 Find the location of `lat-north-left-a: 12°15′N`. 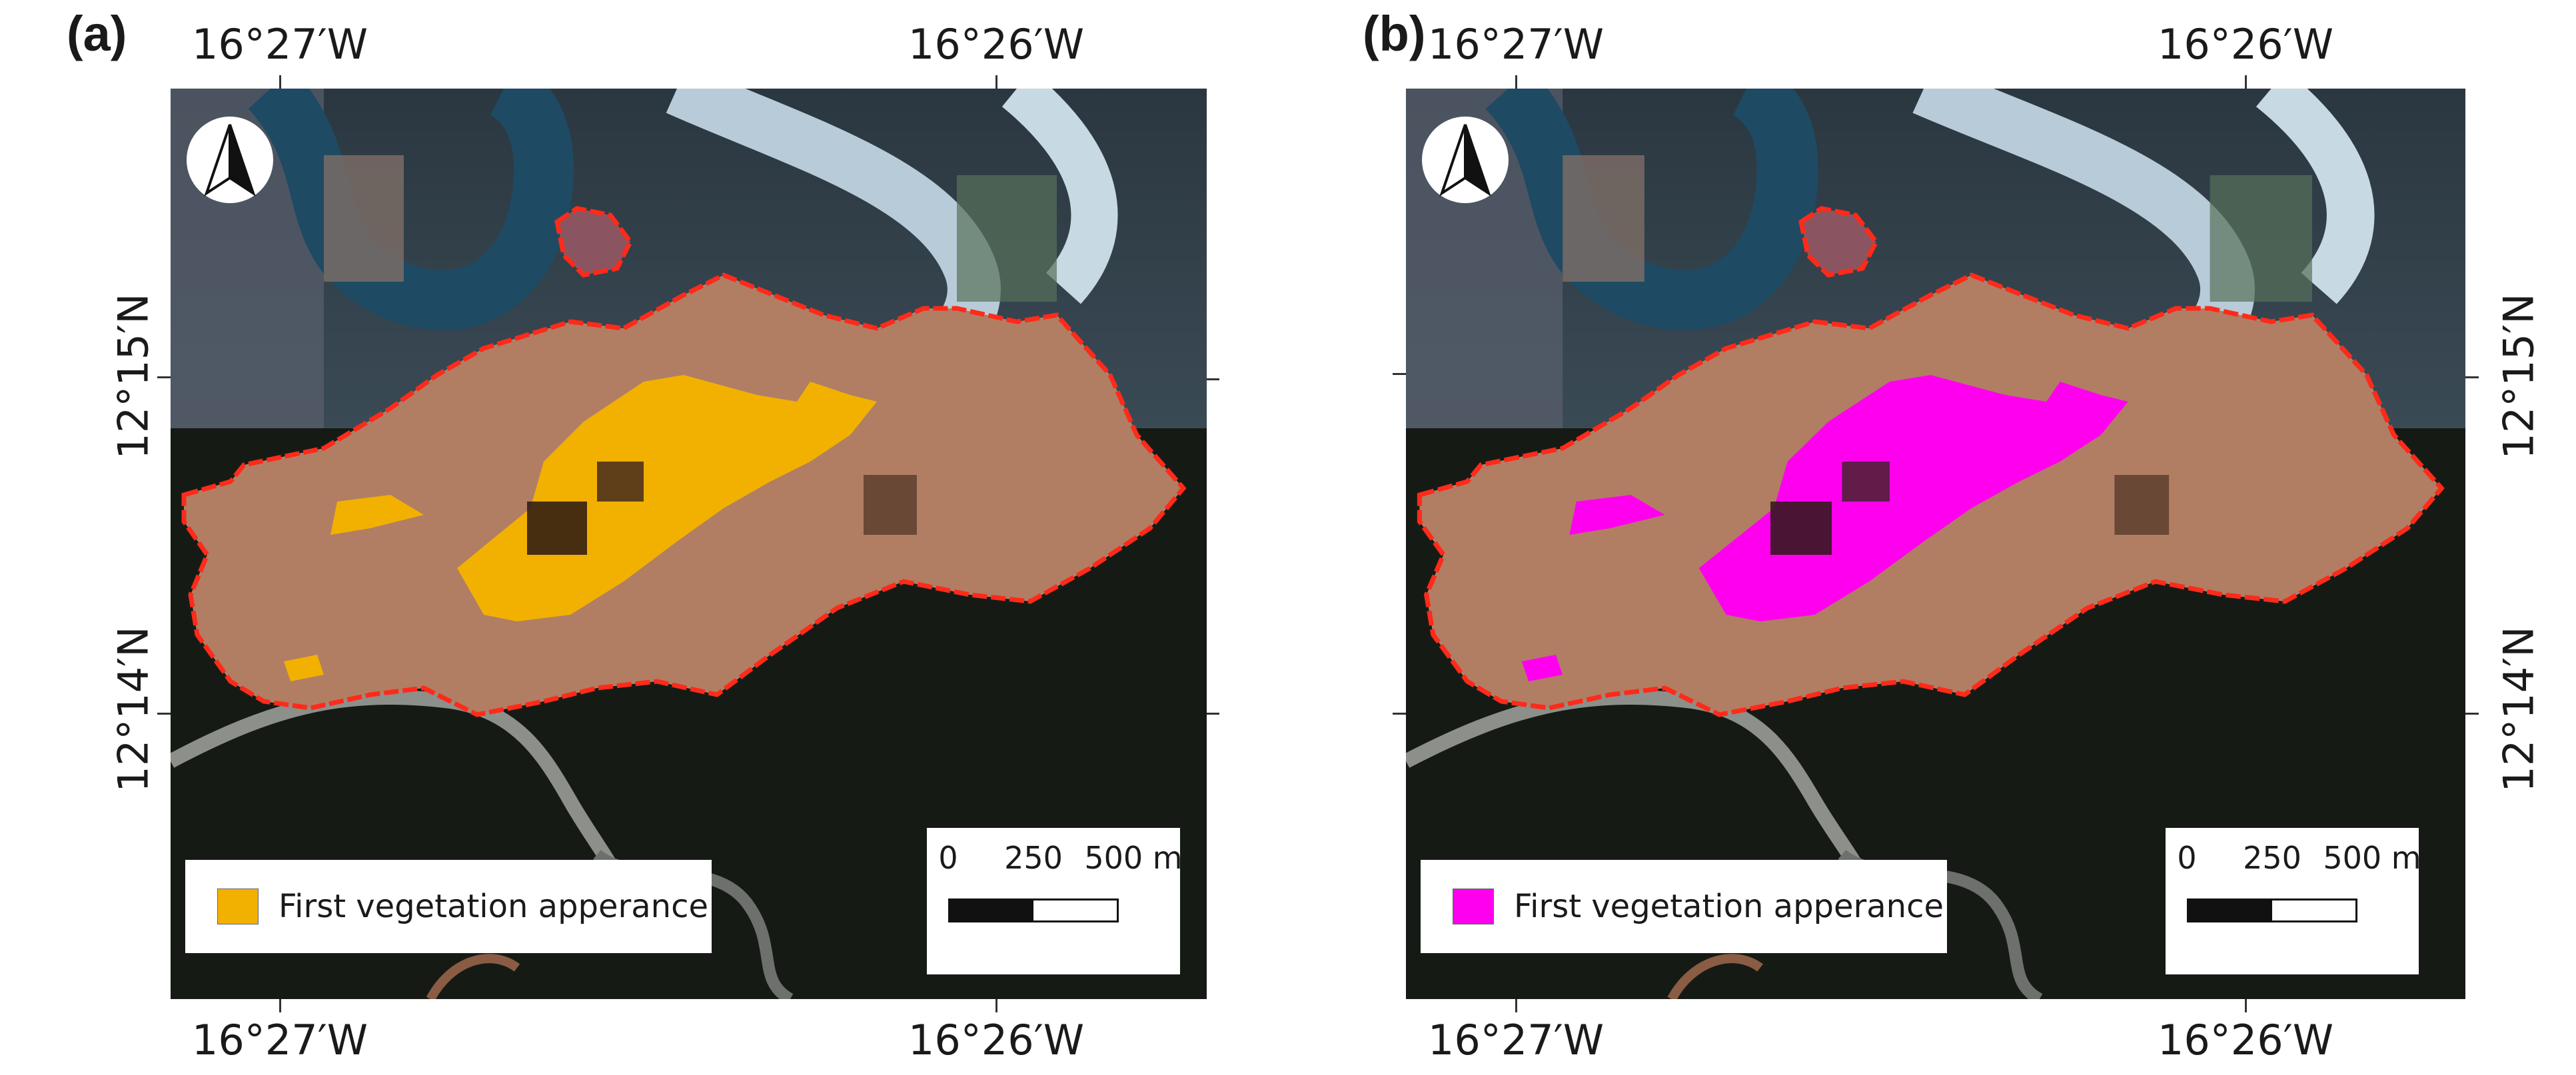

lat-north-left-a: 12°15′N is located at coordinates (133, 377).